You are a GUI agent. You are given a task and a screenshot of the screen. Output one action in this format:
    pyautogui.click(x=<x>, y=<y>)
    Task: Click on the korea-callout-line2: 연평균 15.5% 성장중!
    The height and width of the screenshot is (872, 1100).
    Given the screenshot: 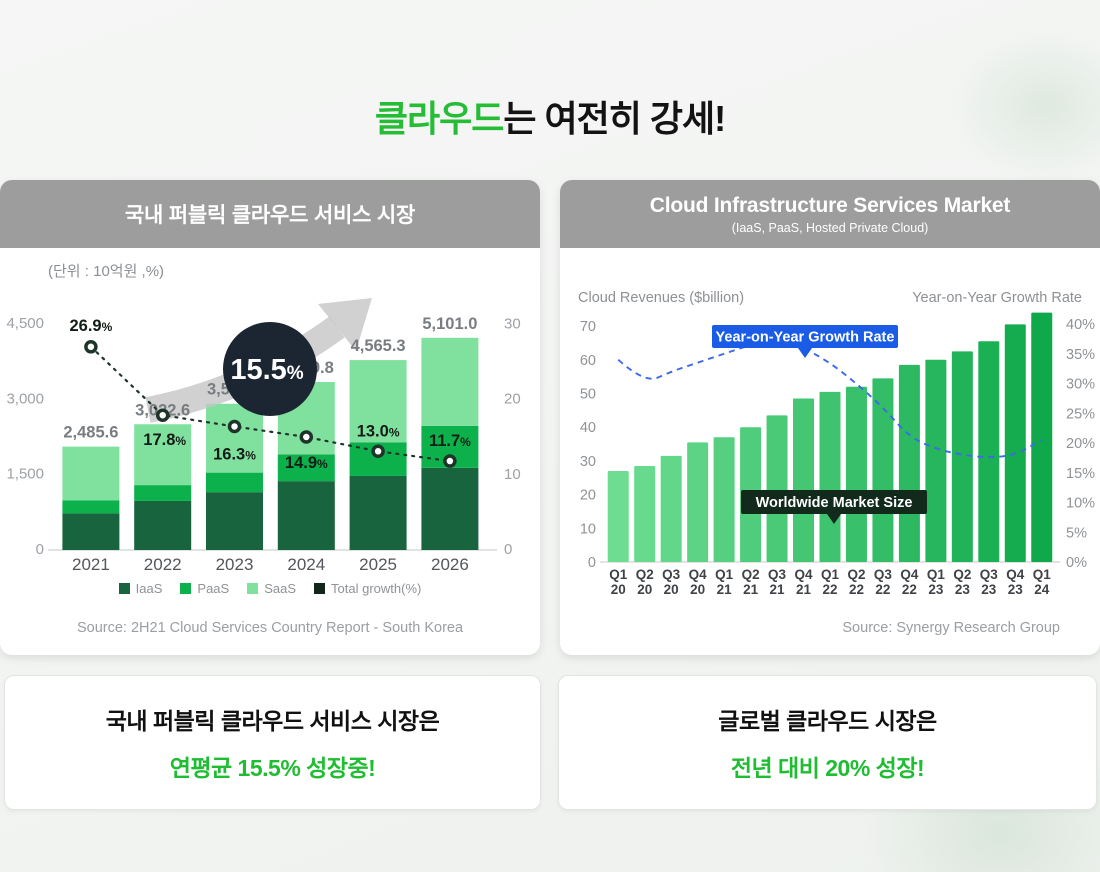 What is the action you would take?
    pyautogui.click(x=272, y=768)
    